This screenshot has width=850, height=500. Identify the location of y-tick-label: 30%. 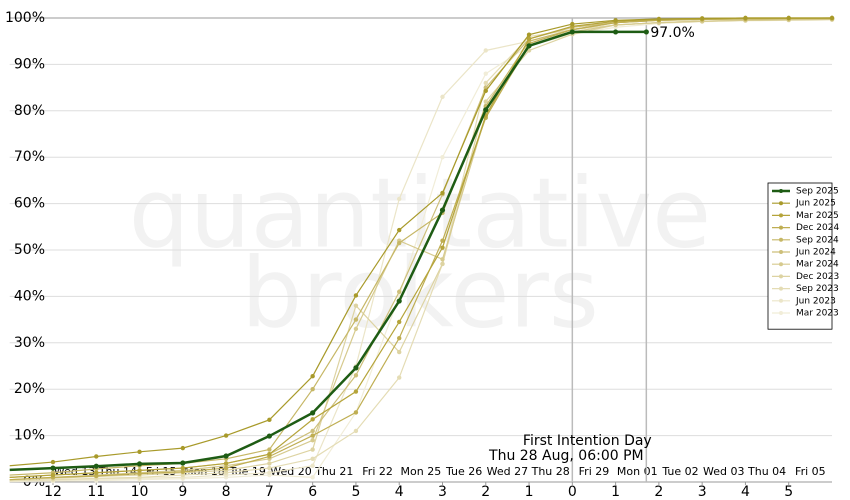
(29, 343).